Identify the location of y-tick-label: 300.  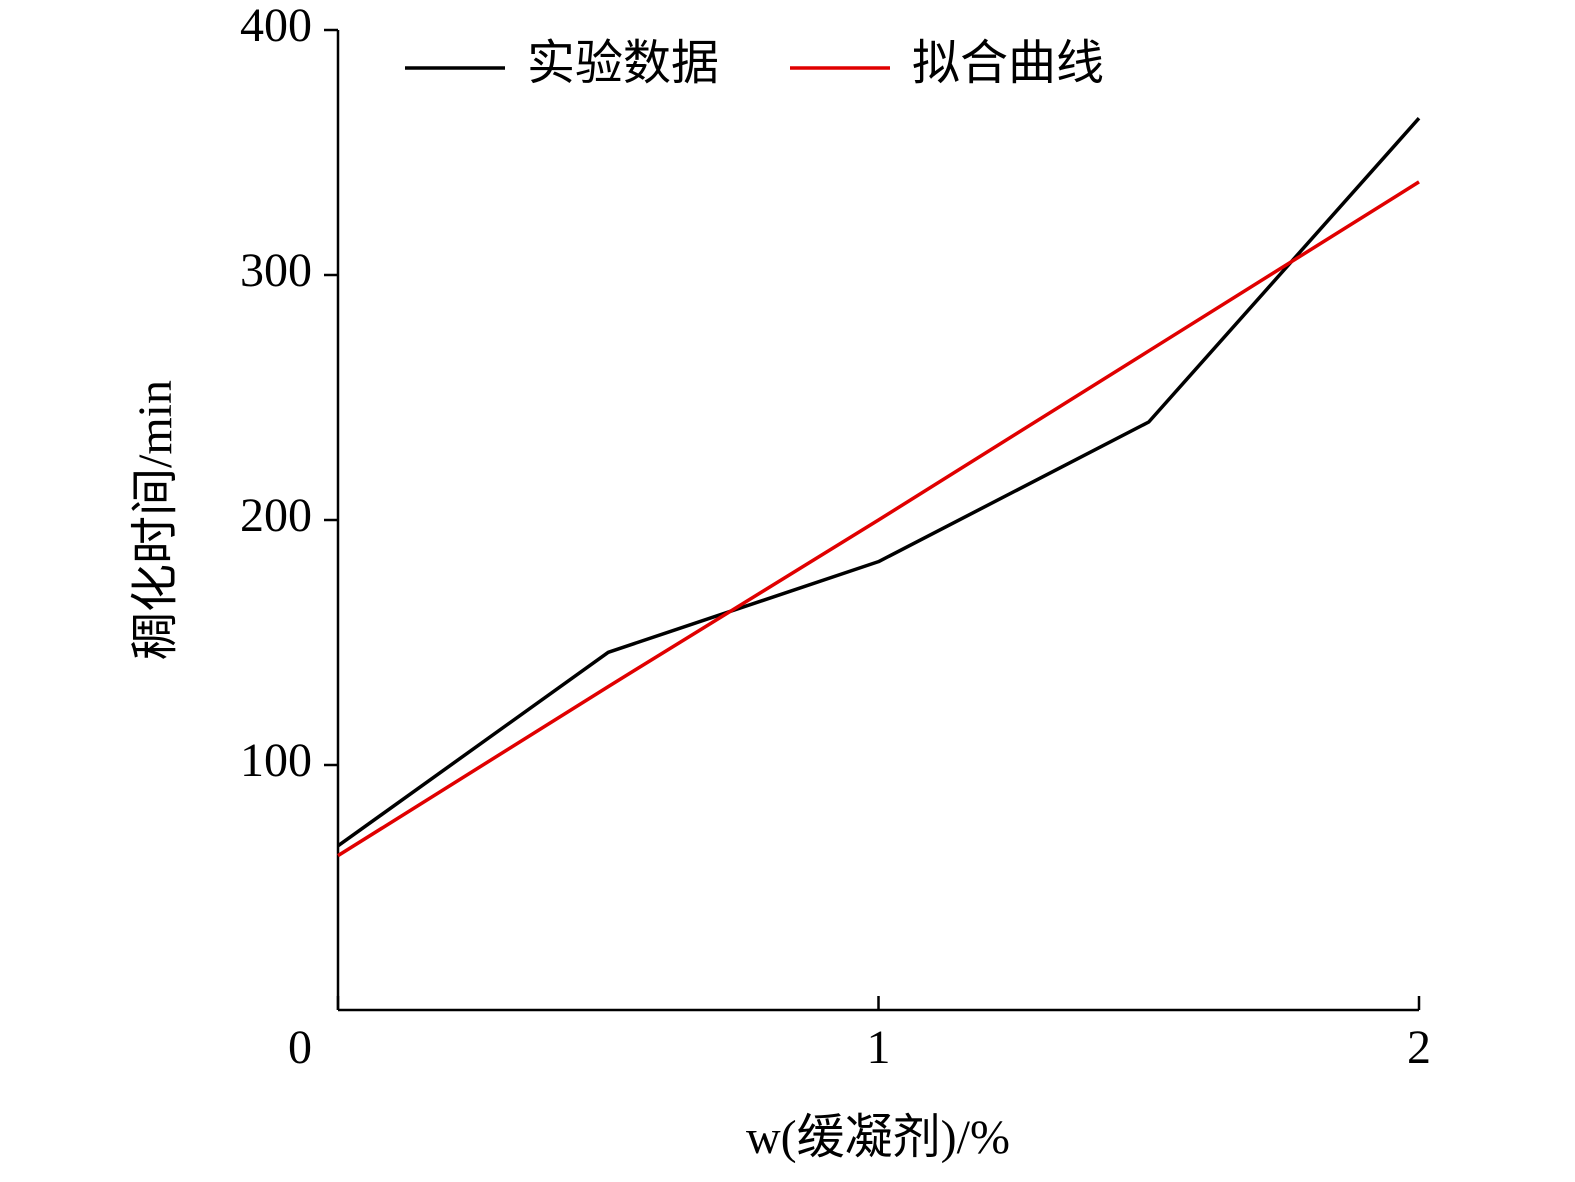
(276, 270).